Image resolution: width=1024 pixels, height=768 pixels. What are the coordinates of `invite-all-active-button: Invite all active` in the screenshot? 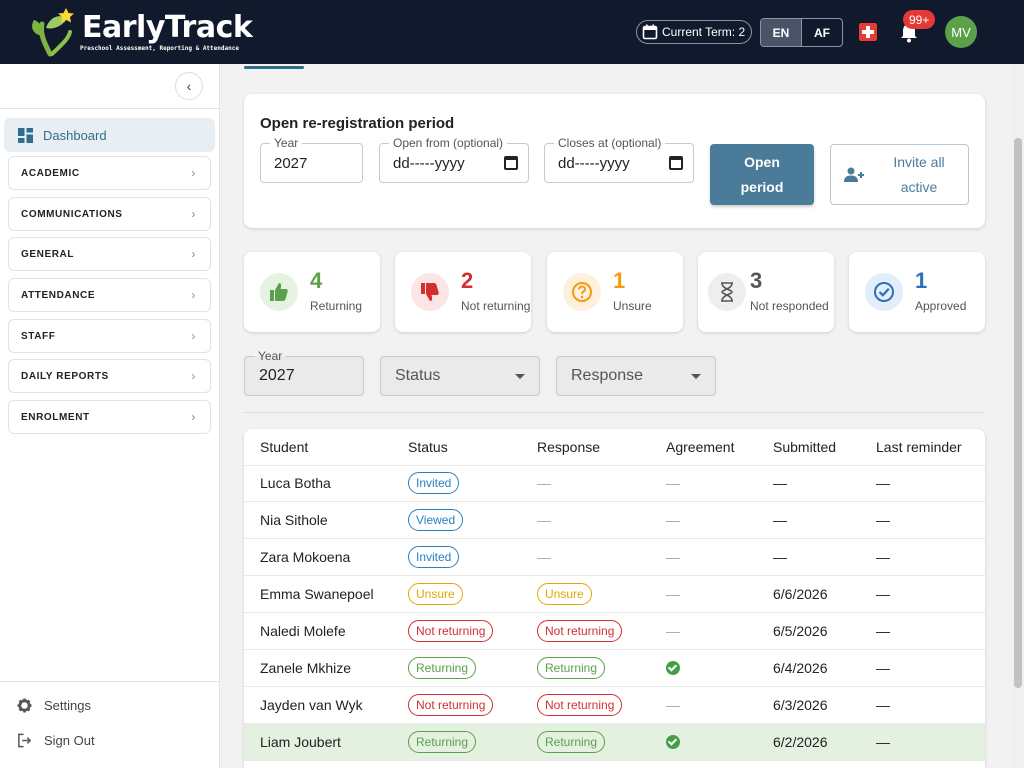 It's located at (899, 174).